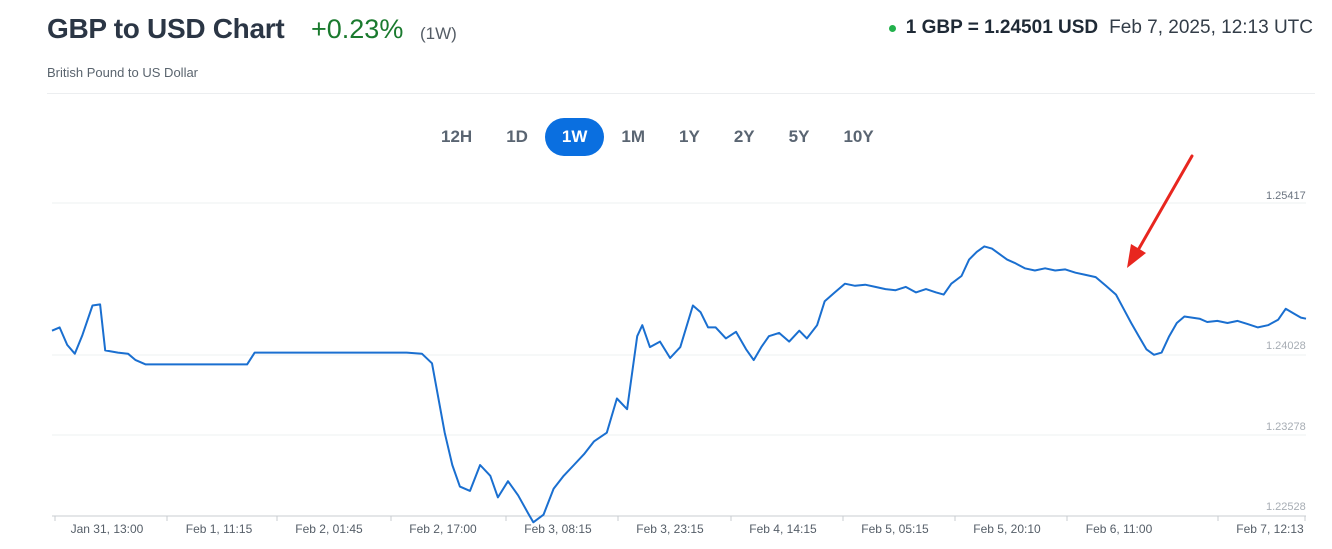 The width and height of the screenshot is (1332, 549). I want to click on y-tick-label: 1.23278, so click(1286, 427).